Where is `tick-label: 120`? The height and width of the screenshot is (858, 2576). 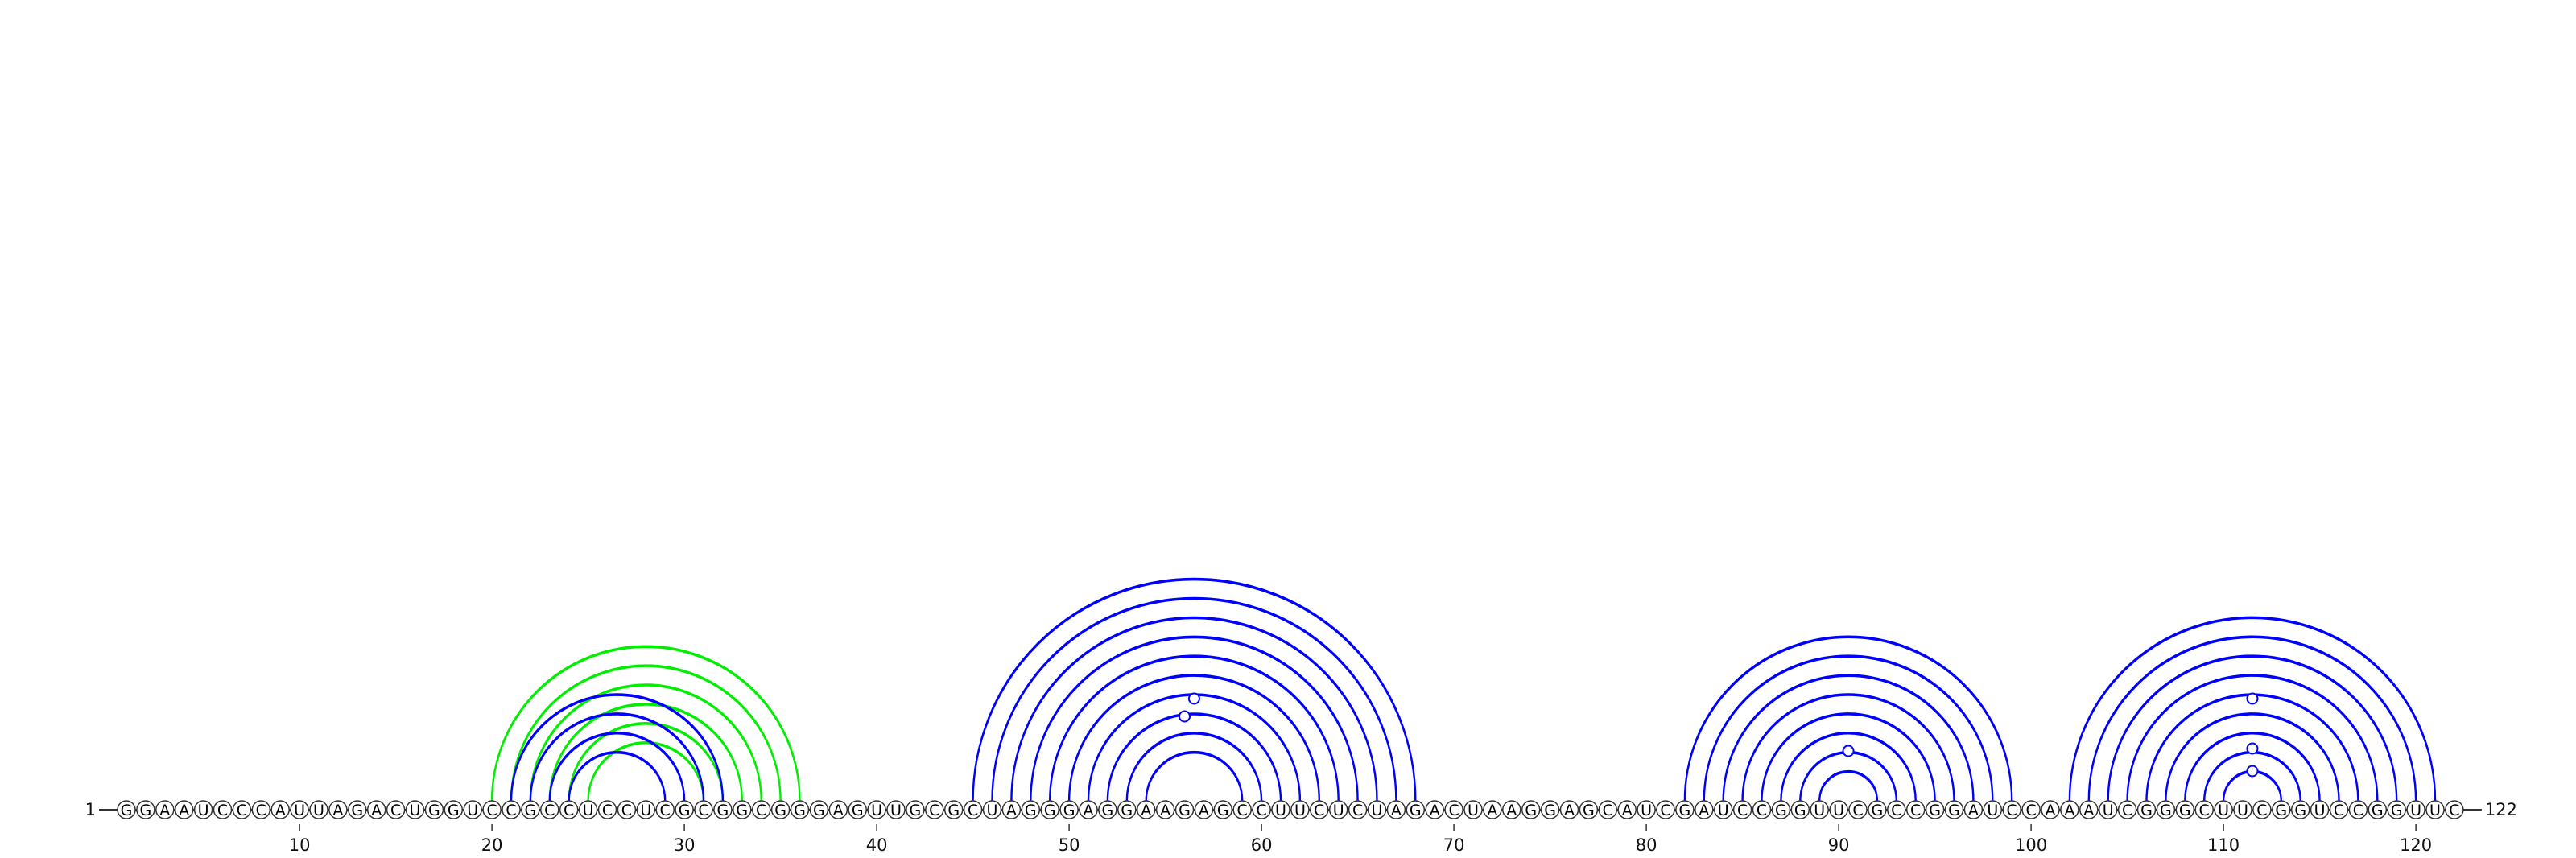 tick-label: 120 is located at coordinates (2416, 845).